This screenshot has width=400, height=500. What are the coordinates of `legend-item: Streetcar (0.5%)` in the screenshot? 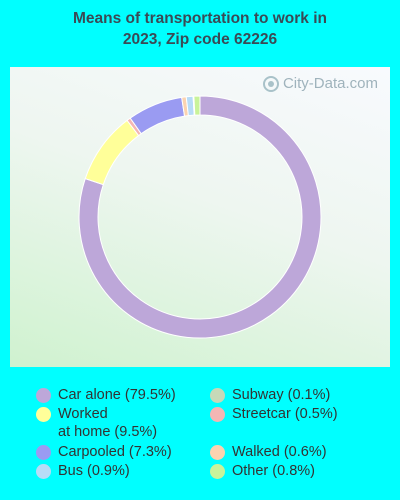 It's located at (274, 414).